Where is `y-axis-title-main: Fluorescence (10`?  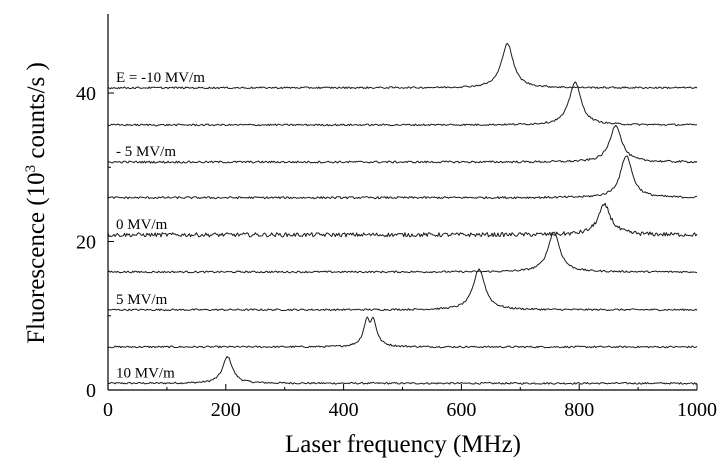
y-axis-title-main: Fluorescence (10 is located at coordinates (36, 257).